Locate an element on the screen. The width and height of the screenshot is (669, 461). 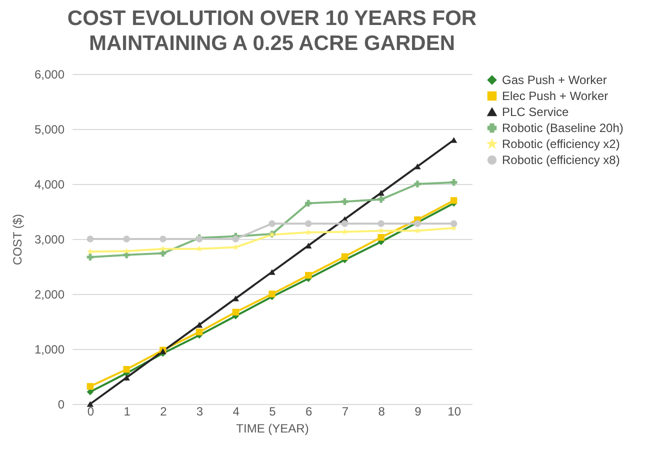
legend-label: Robotic (efficiency x2) is located at coordinates (561, 144).